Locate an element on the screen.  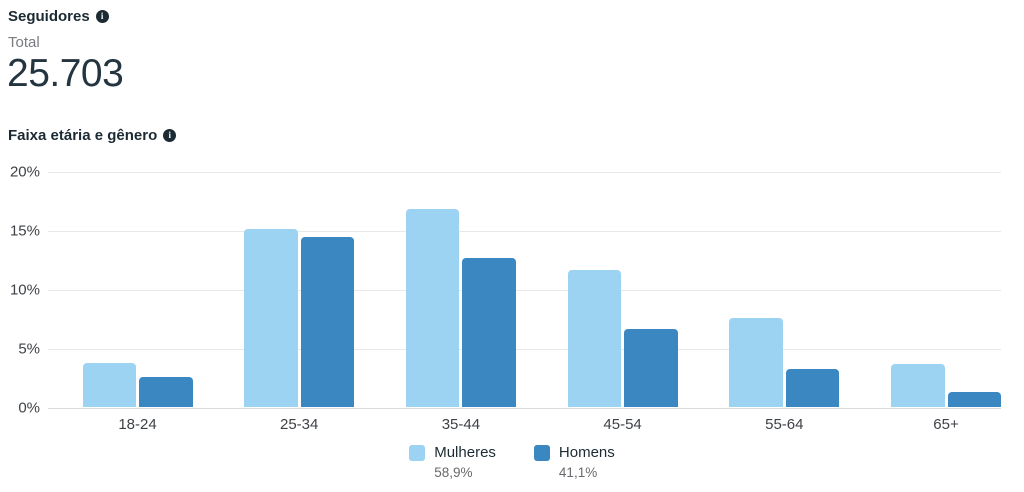
x-axis-tick-label-55-64: 55-64 is located at coordinates (784, 424).